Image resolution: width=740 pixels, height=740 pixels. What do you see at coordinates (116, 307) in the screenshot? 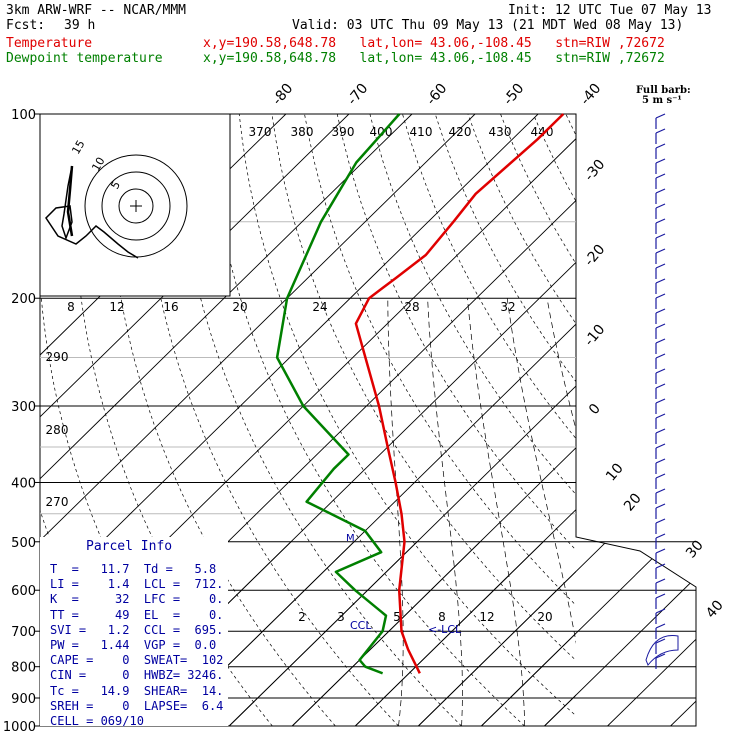
I see `hodograph-speed-tick: 12` at bounding box center [116, 307].